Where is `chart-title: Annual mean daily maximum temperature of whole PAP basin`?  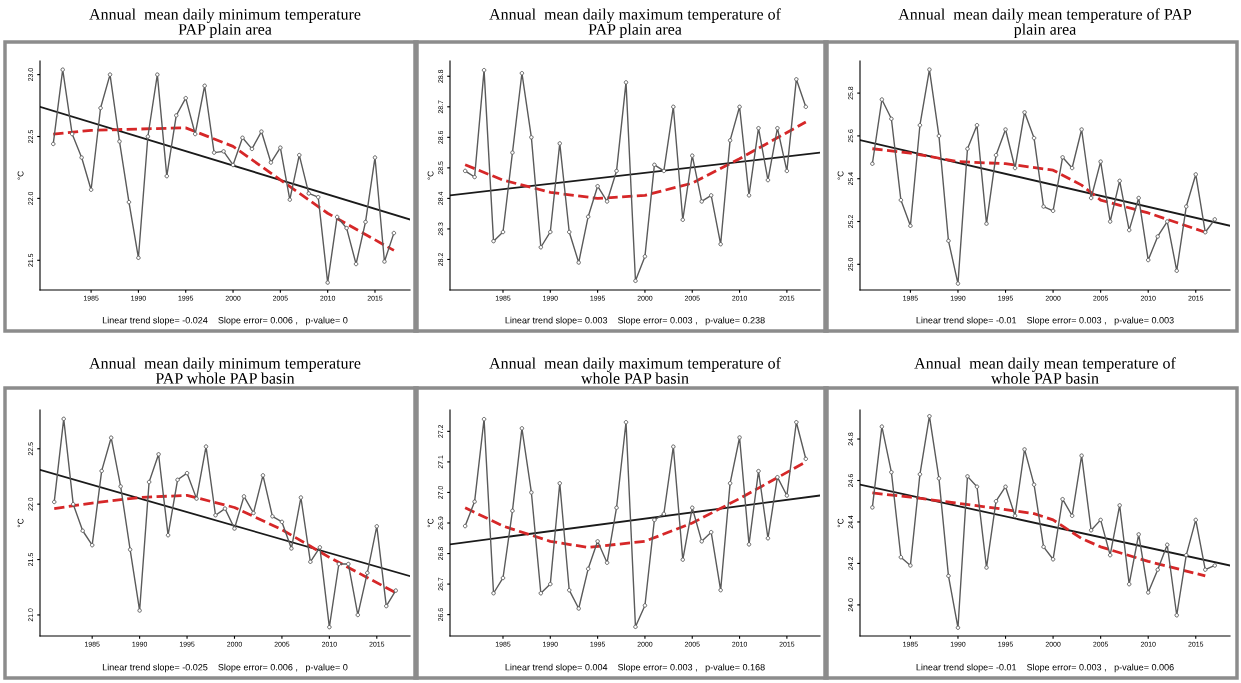 chart-title: Annual mean daily maximum temperature of whole PAP basin is located at coordinates (635, 370).